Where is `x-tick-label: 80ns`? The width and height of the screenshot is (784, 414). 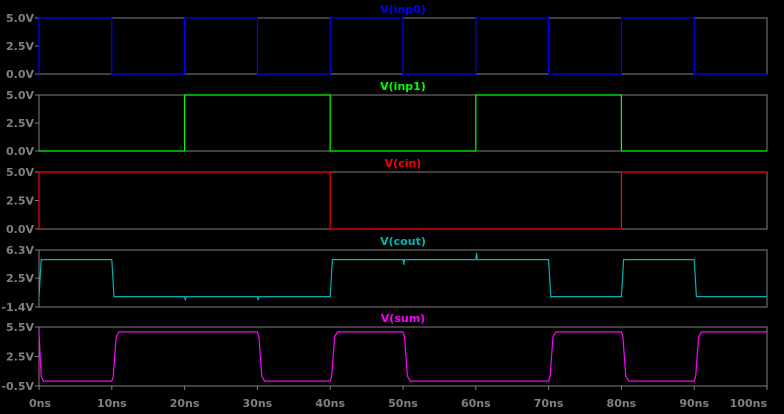 x-tick-label: 80ns is located at coordinates (622, 403).